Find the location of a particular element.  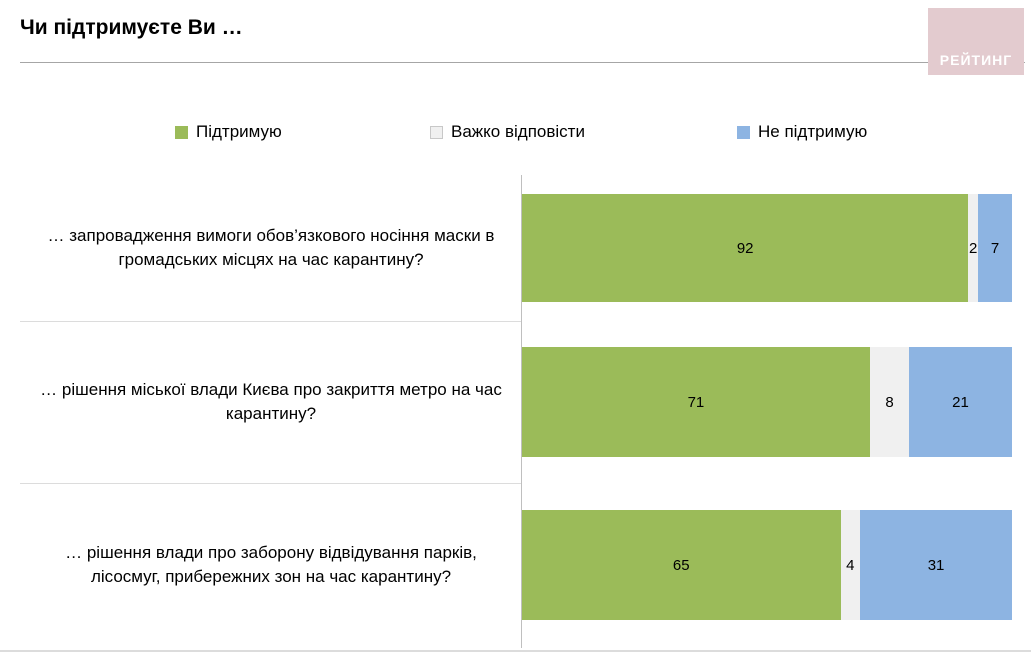

bar-segment-support: 92 is located at coordinates (745, 248).